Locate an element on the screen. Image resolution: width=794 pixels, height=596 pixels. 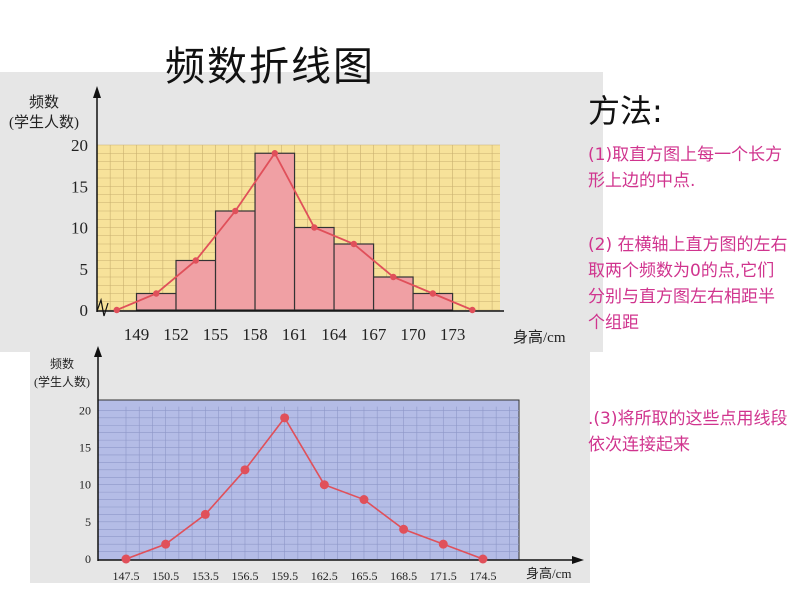
hist-x-tick-label: 155 is located at coordinates (216, 334).